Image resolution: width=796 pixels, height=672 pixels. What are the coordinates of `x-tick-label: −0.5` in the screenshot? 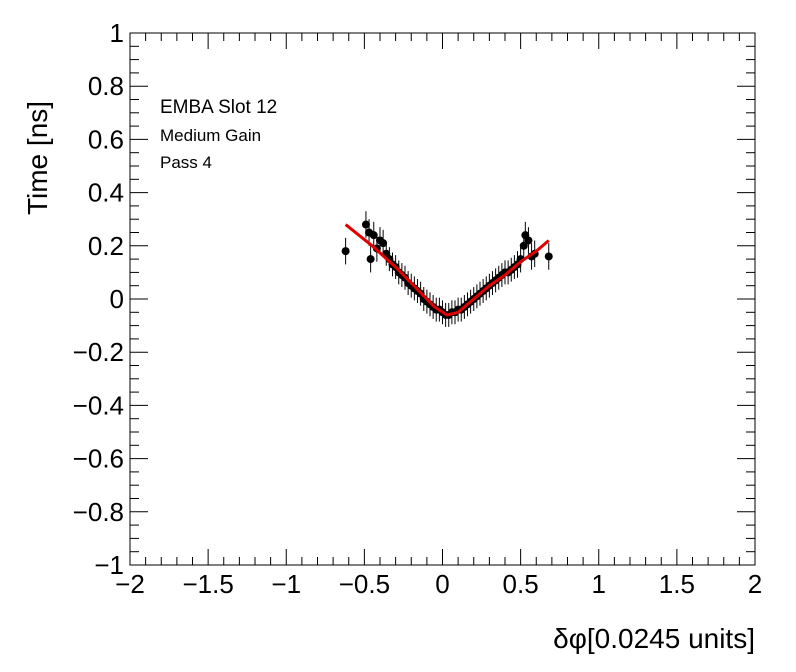 It's located at (364, 584).